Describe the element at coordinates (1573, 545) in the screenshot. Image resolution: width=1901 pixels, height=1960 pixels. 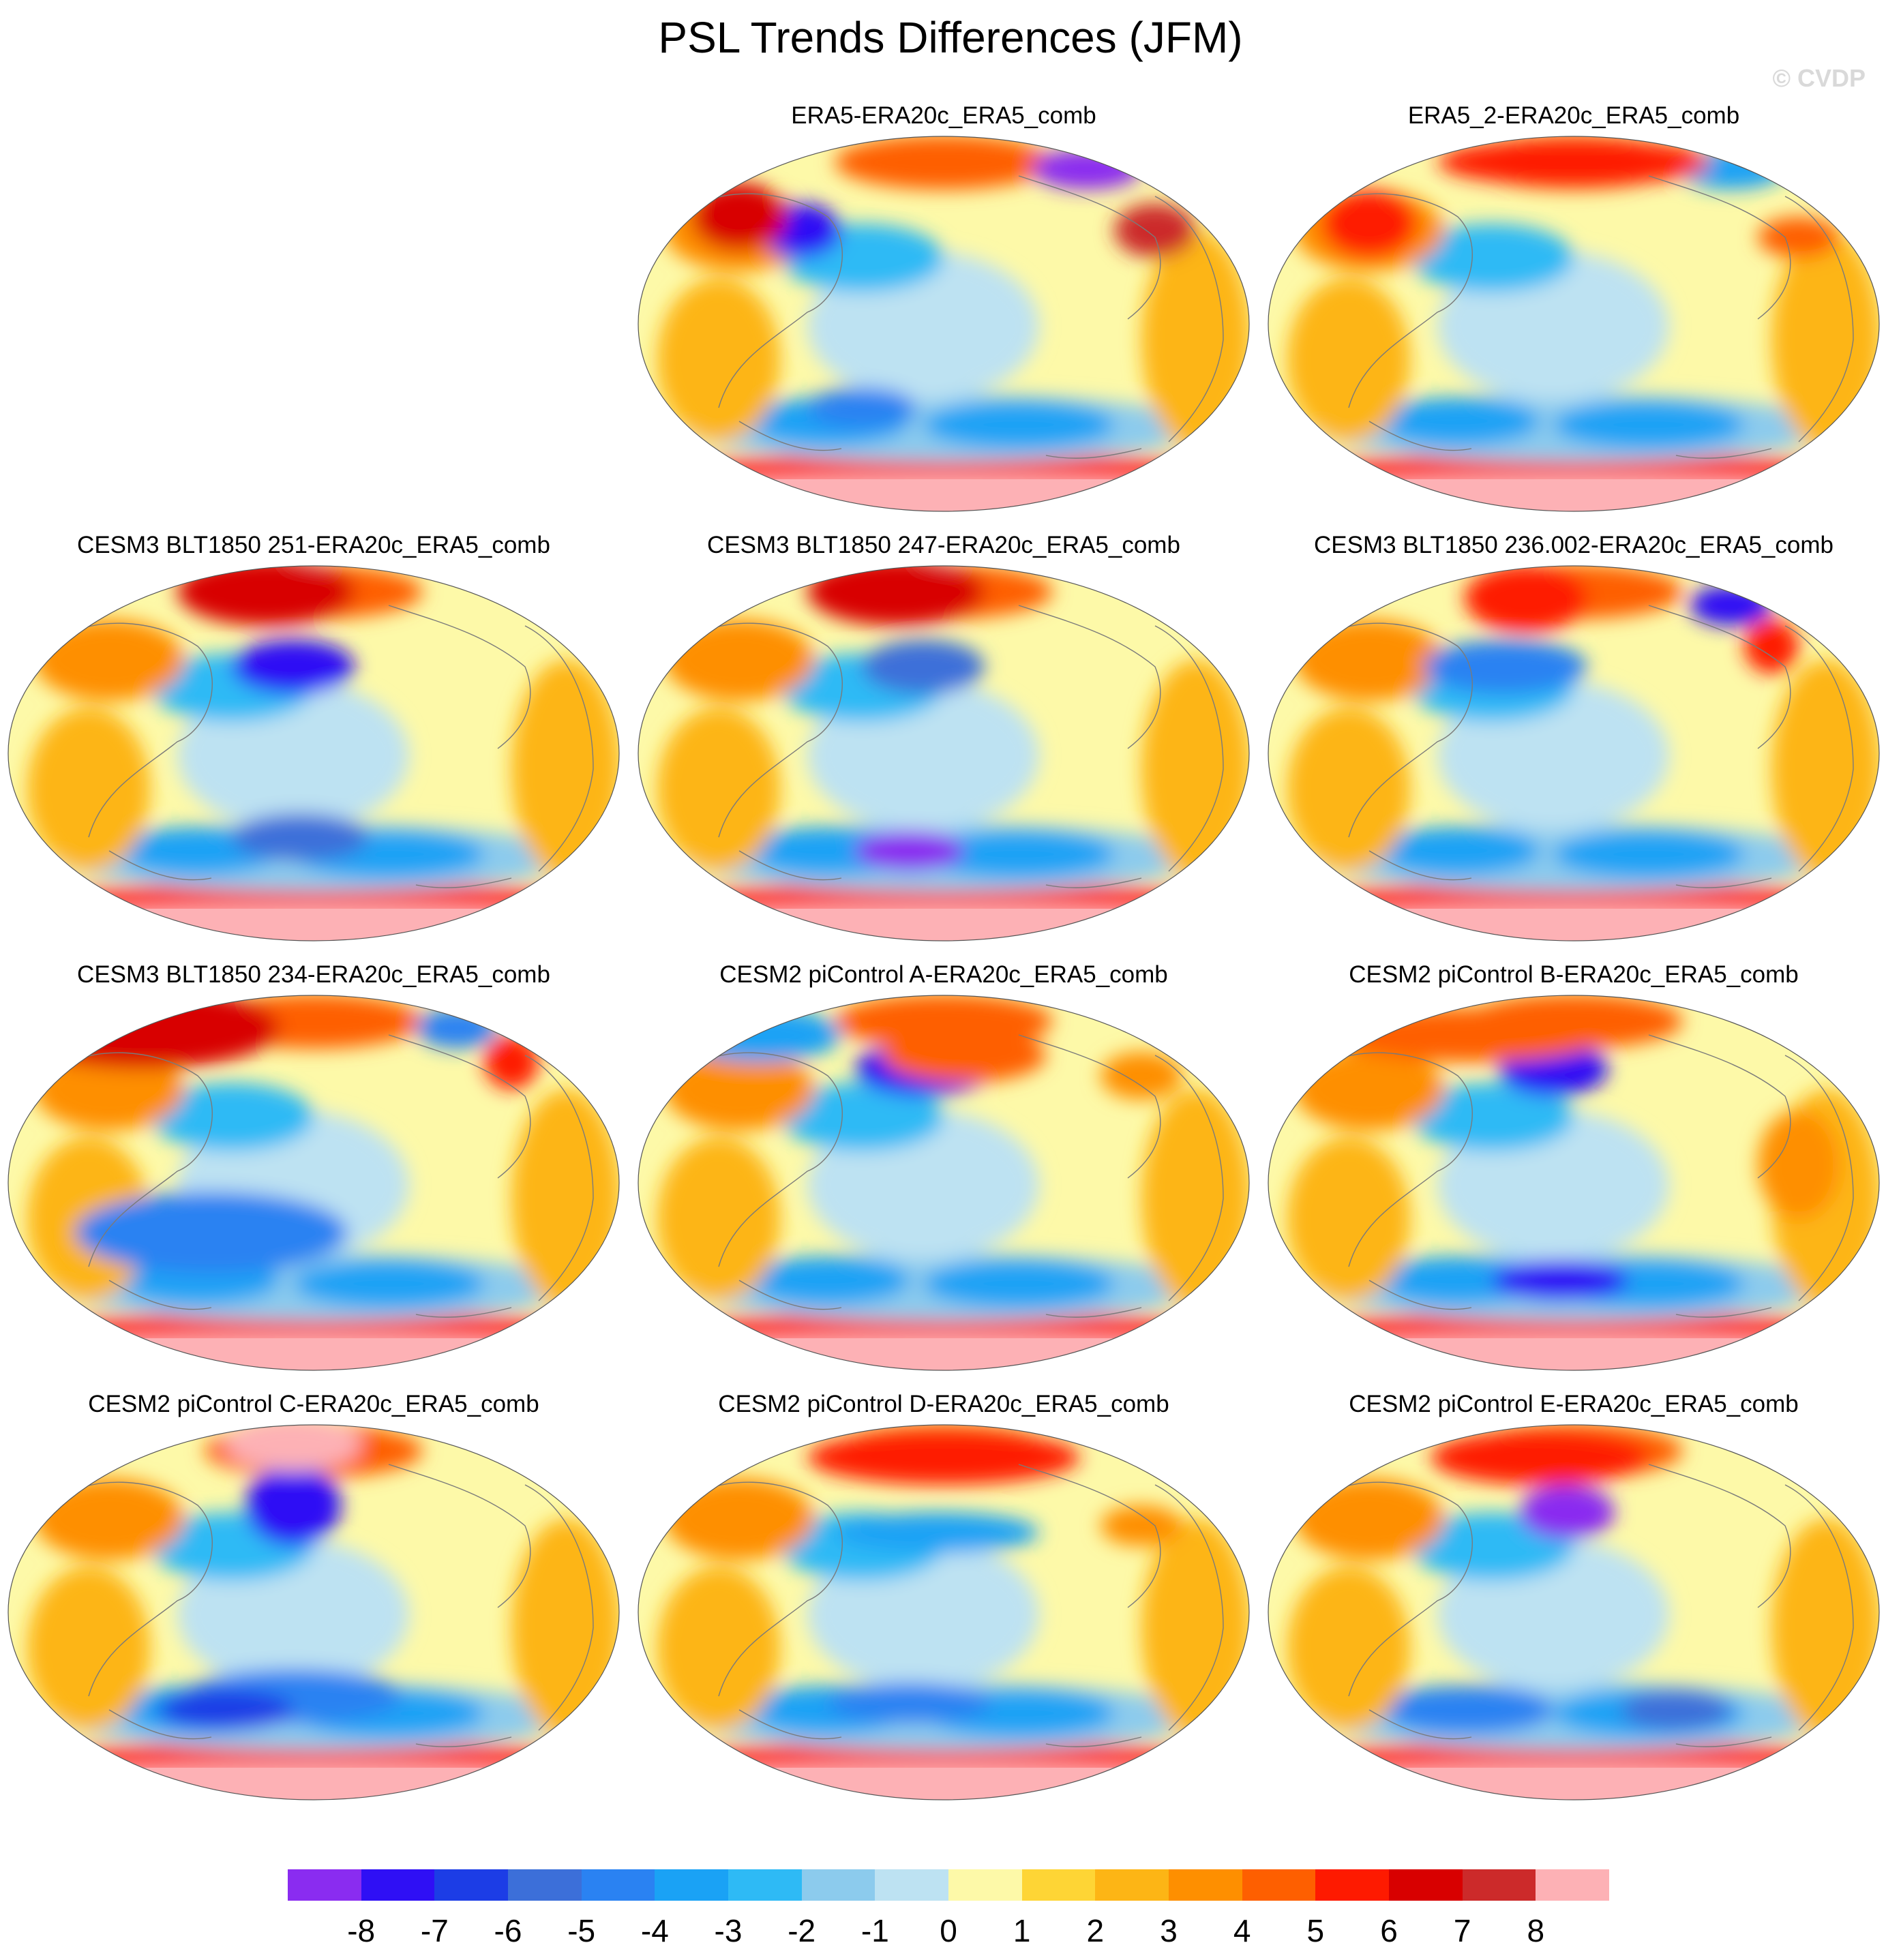
I see `panel-title: CESM3 BLT1850 236.002-ERA20c_ERA5_comb` at that location.